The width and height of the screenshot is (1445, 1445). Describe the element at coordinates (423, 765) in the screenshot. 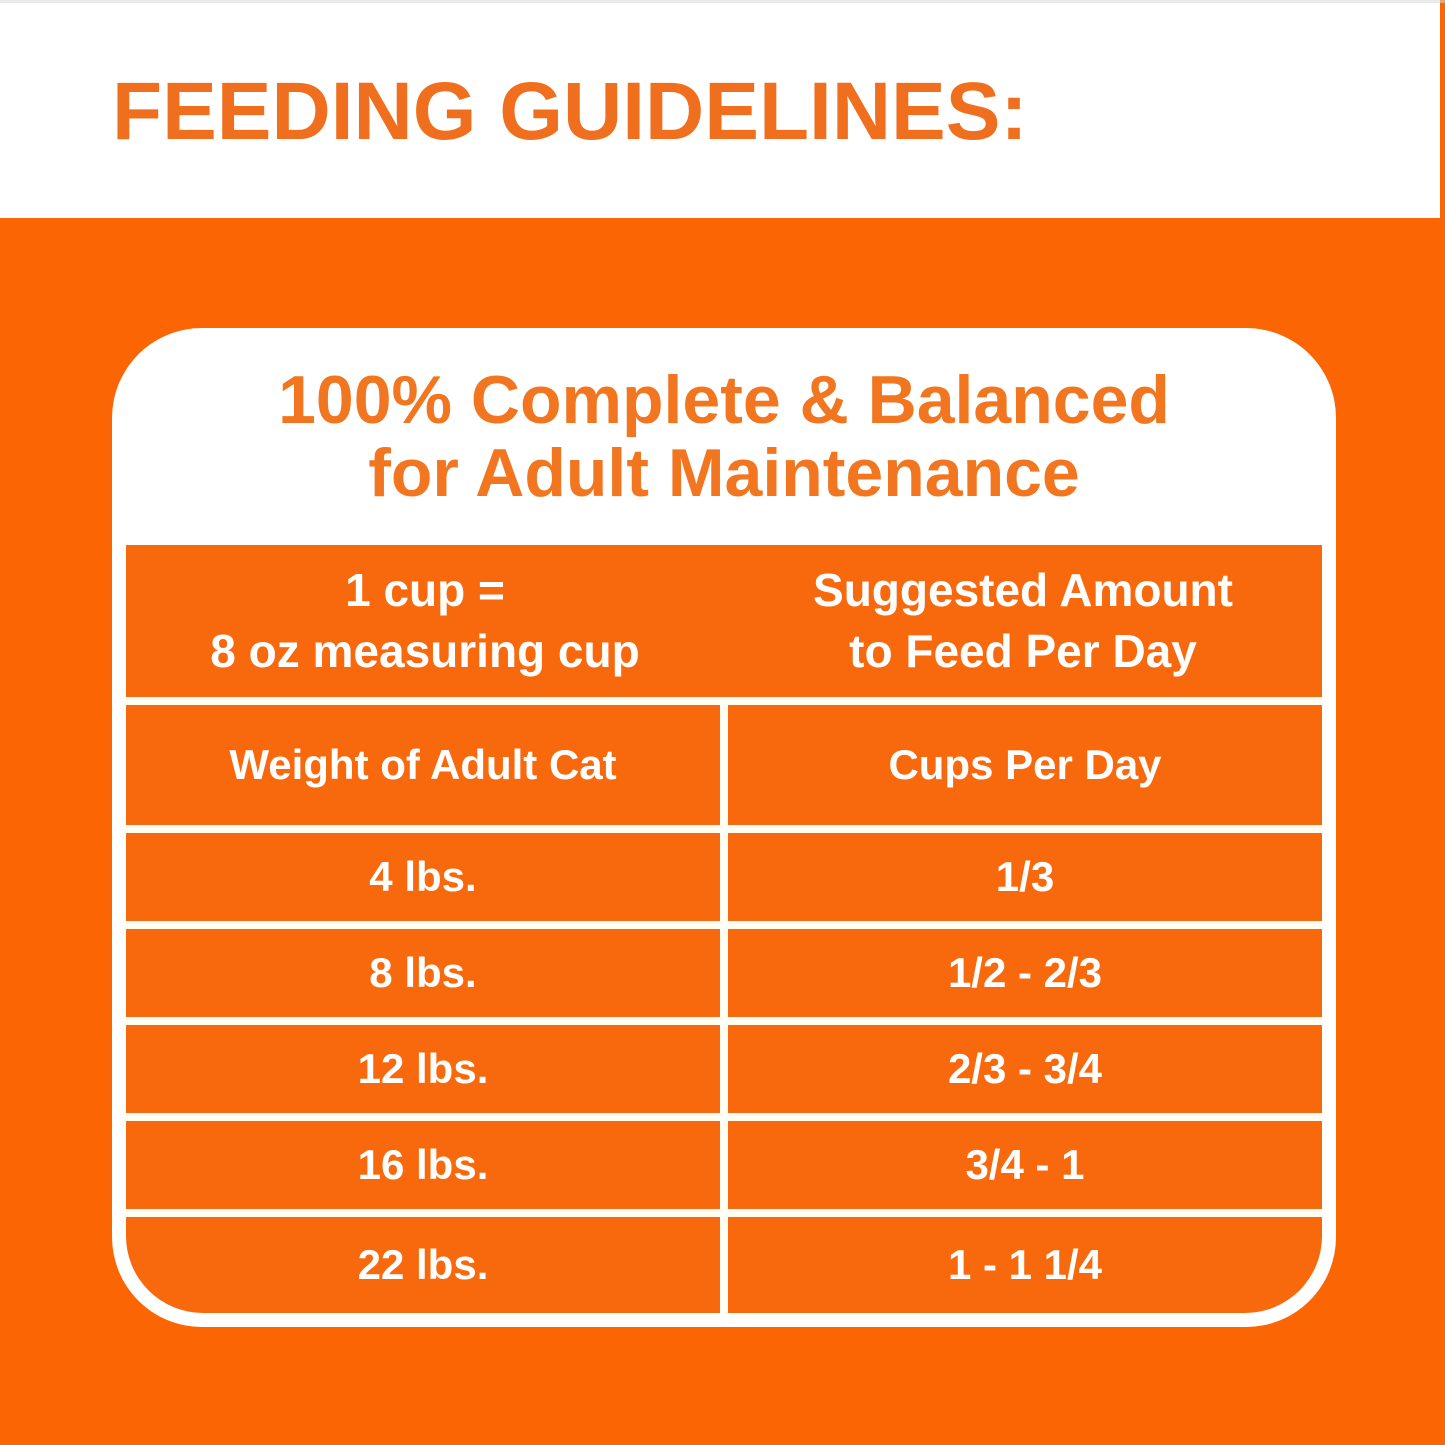

I see `column-header-weight: Weight of Adult Cat` at that location.